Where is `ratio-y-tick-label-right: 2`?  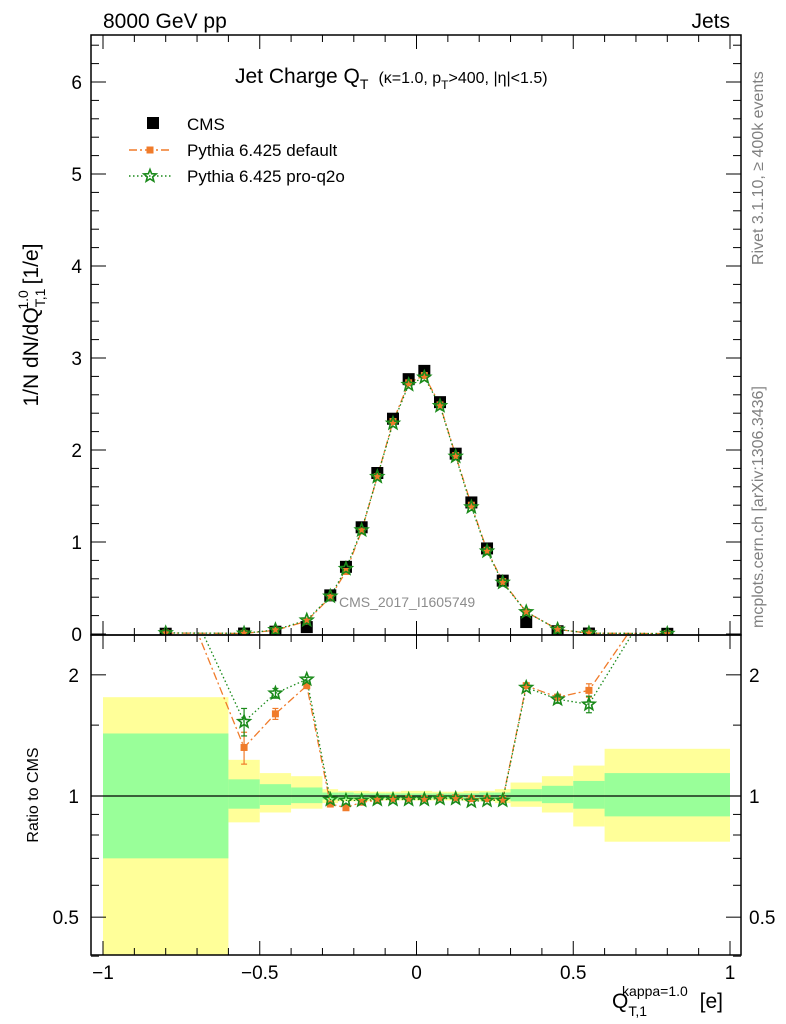 ratio-y-tick-label-right: 2 is located at coordinates (754, 676).